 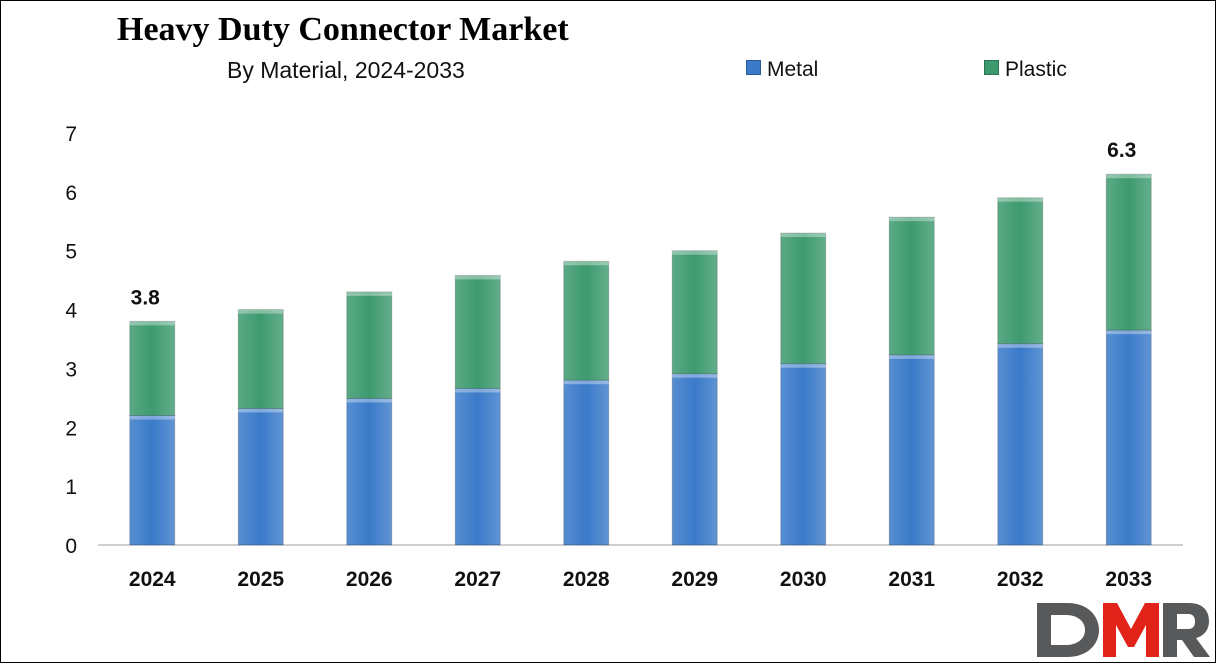 I want to click on bar-metal-2024, so click(x=152, y=480).